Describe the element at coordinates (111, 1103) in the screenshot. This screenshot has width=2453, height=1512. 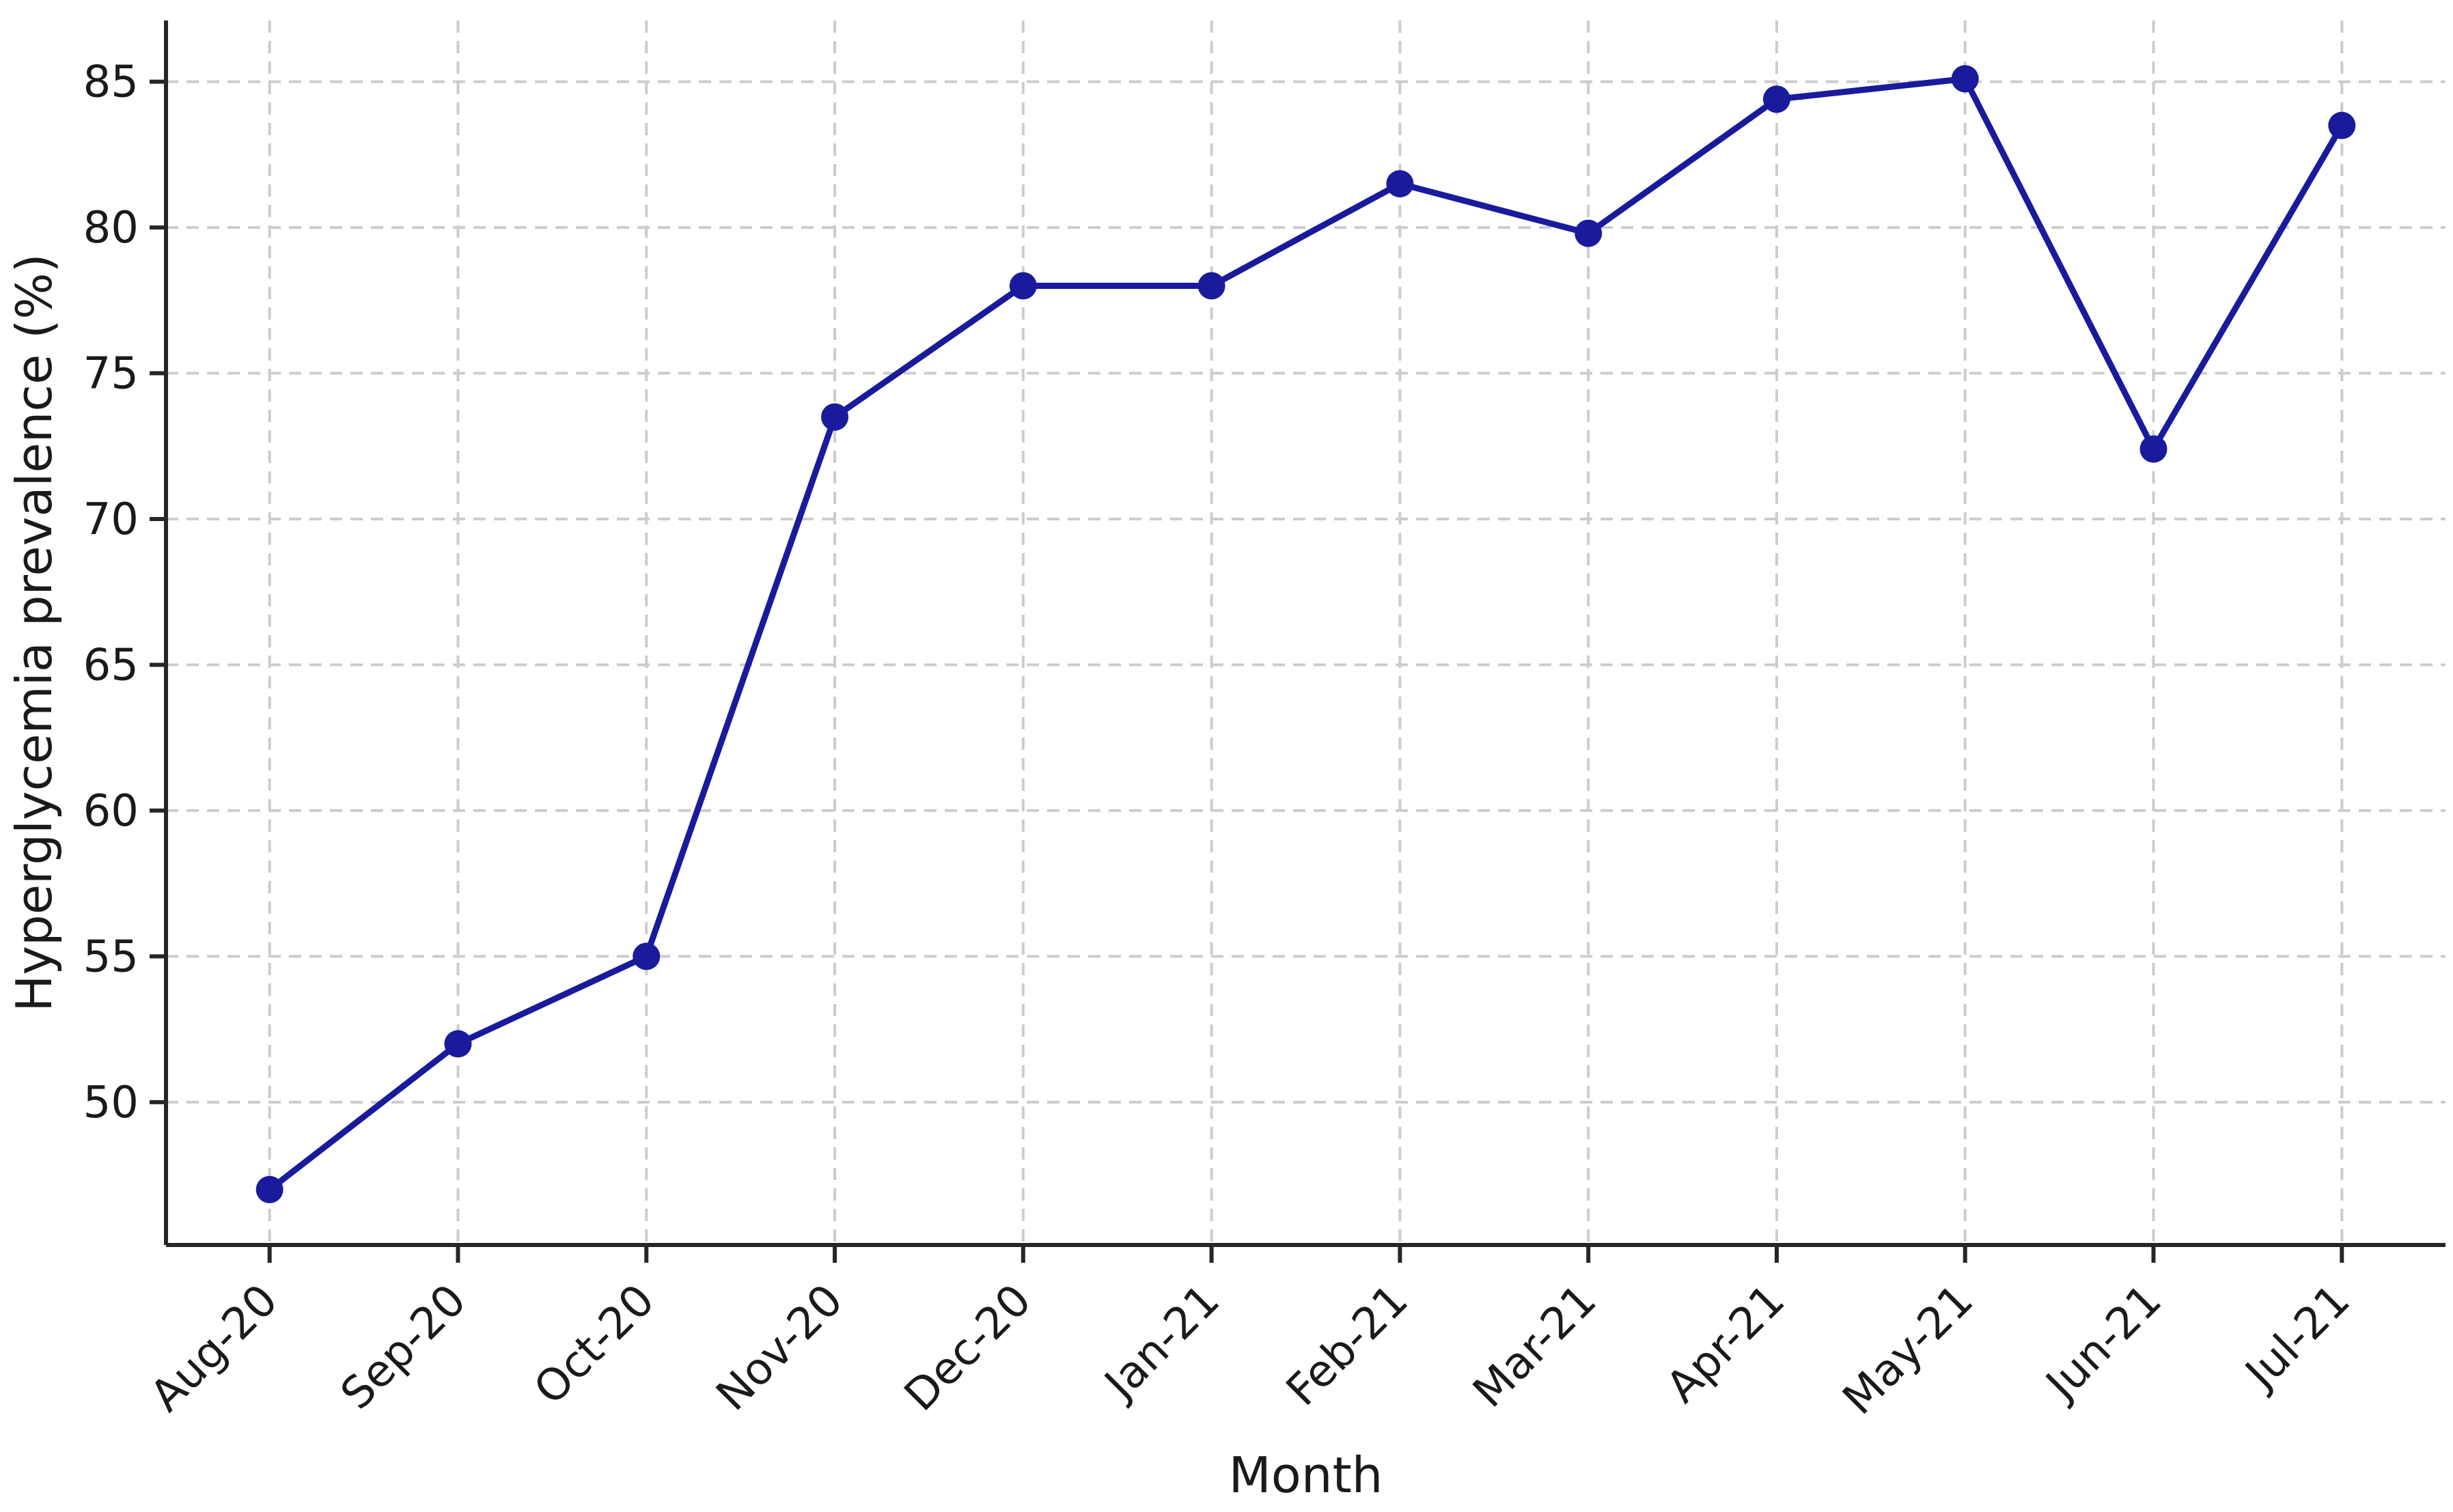
I see `y-tick-label: 50` at that location.